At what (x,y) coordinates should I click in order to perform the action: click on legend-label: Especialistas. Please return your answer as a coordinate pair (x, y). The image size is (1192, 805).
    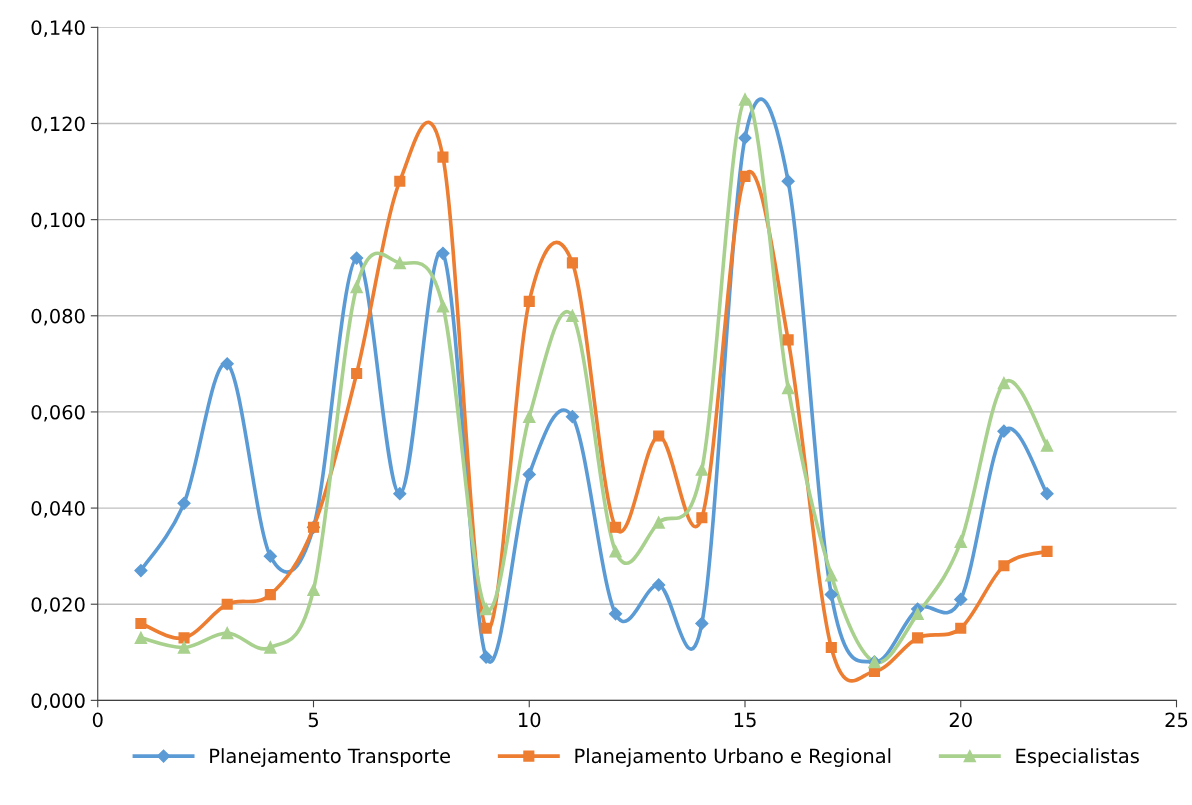
    Looking at the image, I should click on (1077, 757).